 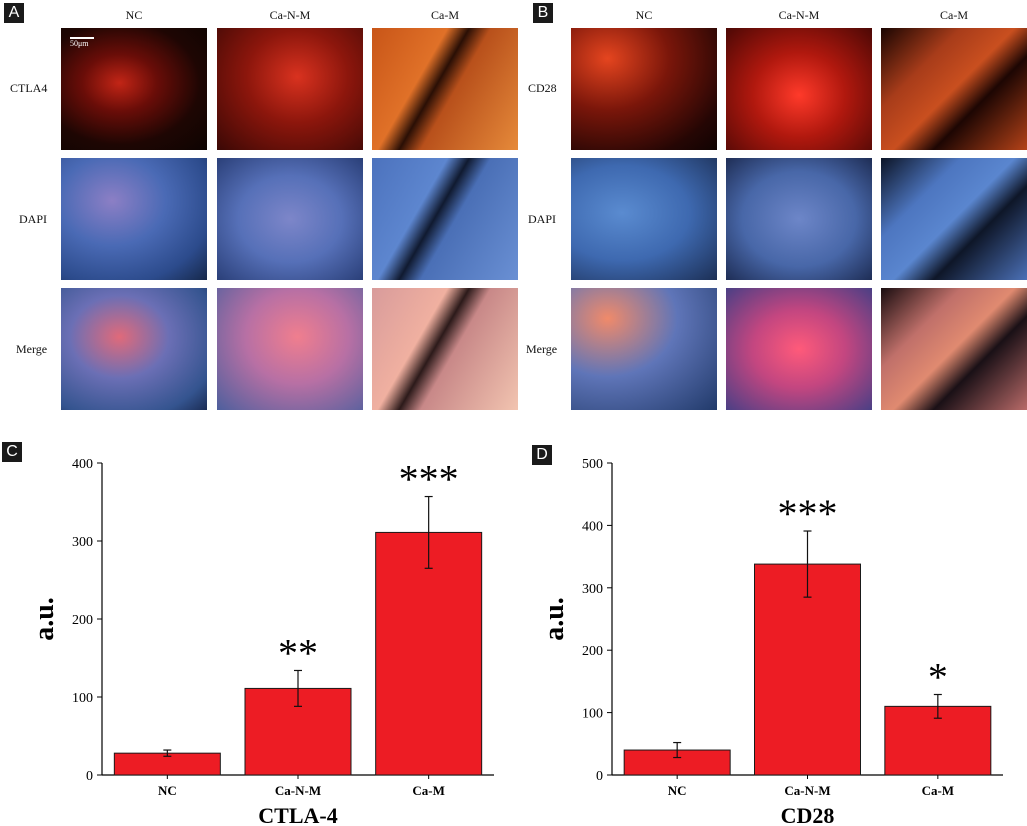 What do you see at coordinates (799, 89) in the screenshot?
I see `micrograph-cd28-ca-n-m` at bounding box center [799, 89].